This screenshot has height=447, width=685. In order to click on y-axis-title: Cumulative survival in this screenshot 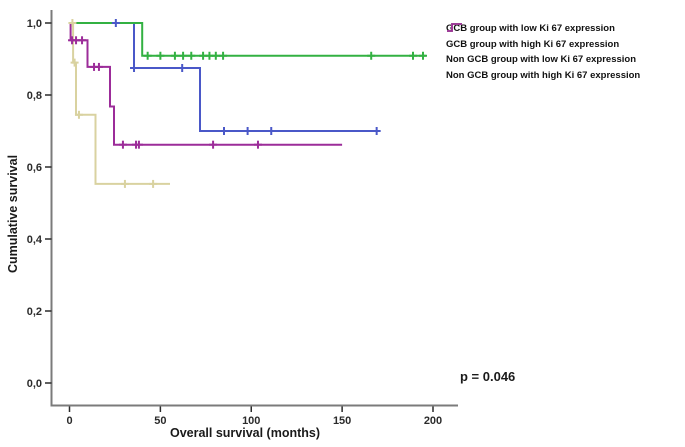, I will do `click(13, 214)`.